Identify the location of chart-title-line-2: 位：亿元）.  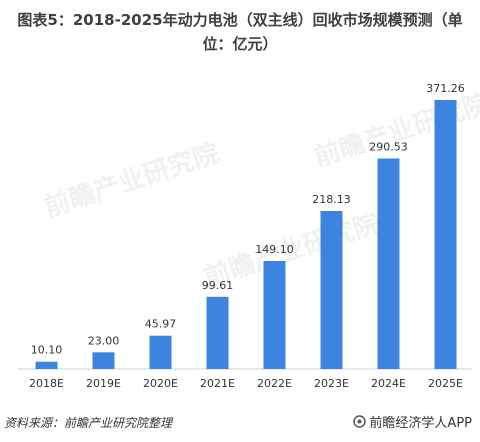
(240, 44).